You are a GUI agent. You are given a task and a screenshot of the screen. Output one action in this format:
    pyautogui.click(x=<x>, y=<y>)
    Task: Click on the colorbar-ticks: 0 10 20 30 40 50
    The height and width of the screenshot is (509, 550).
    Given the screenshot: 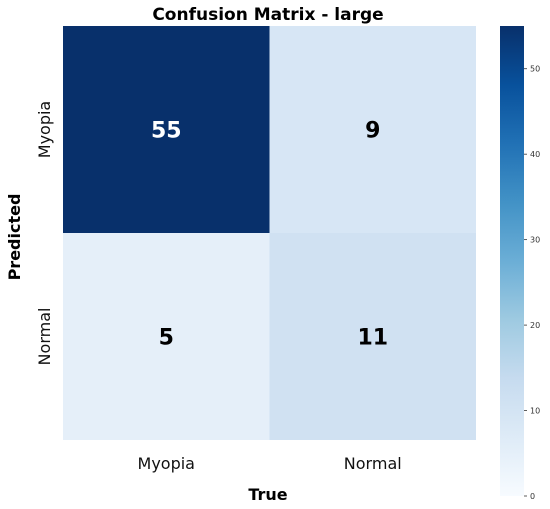 What is the action you would take?
    pyautogui.click(x=532, y=283)
    